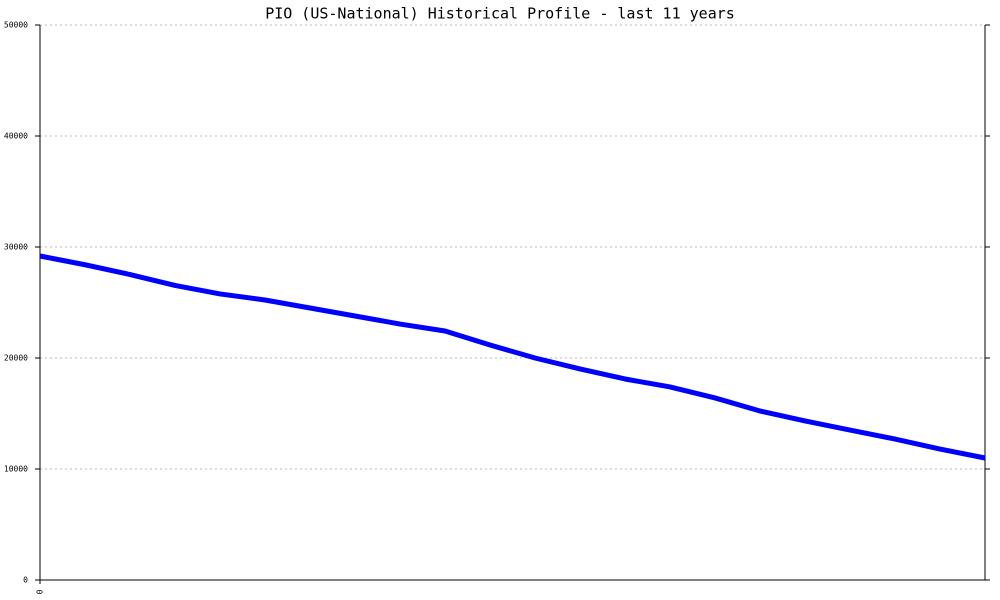 The image size is (1000, 600). I want to click on y-tick-label: 50000, so click(16, 25).